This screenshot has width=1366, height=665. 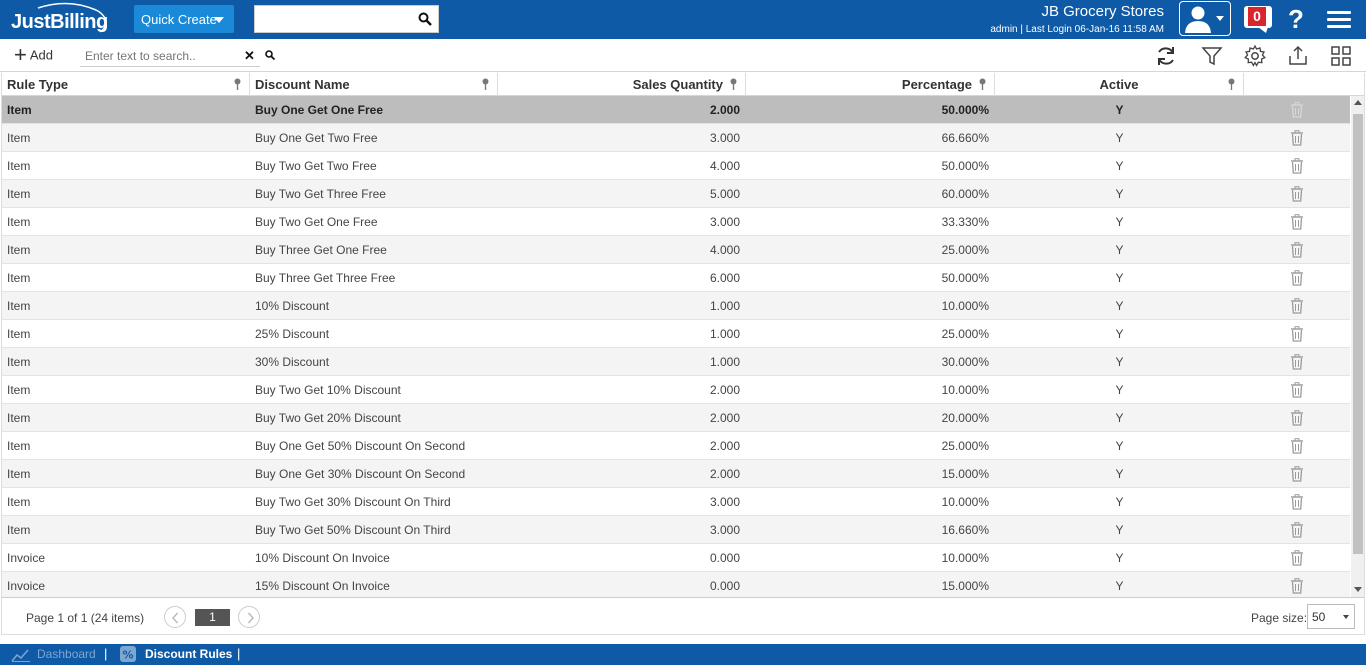 What do you see at coordinates (1212, 56) in the screenshot?
I see `filter-icon` at bounding box center [1212, 56].